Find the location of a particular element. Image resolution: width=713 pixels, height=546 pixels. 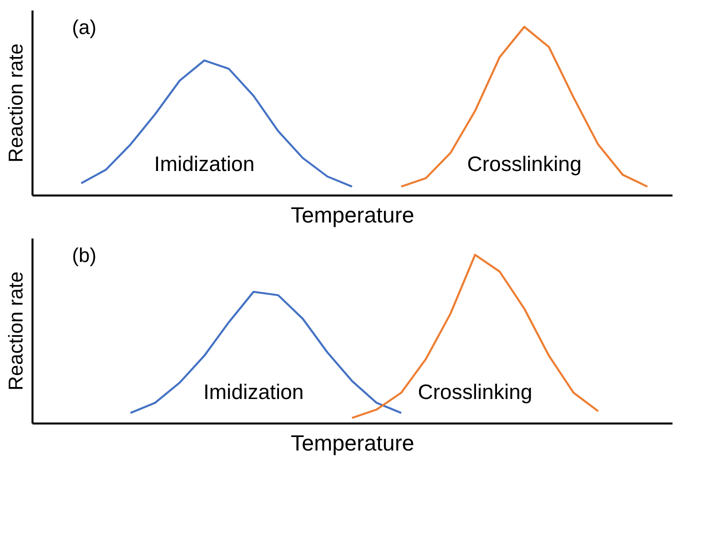

chart-title: (a) is located at coordinates (84, 28).